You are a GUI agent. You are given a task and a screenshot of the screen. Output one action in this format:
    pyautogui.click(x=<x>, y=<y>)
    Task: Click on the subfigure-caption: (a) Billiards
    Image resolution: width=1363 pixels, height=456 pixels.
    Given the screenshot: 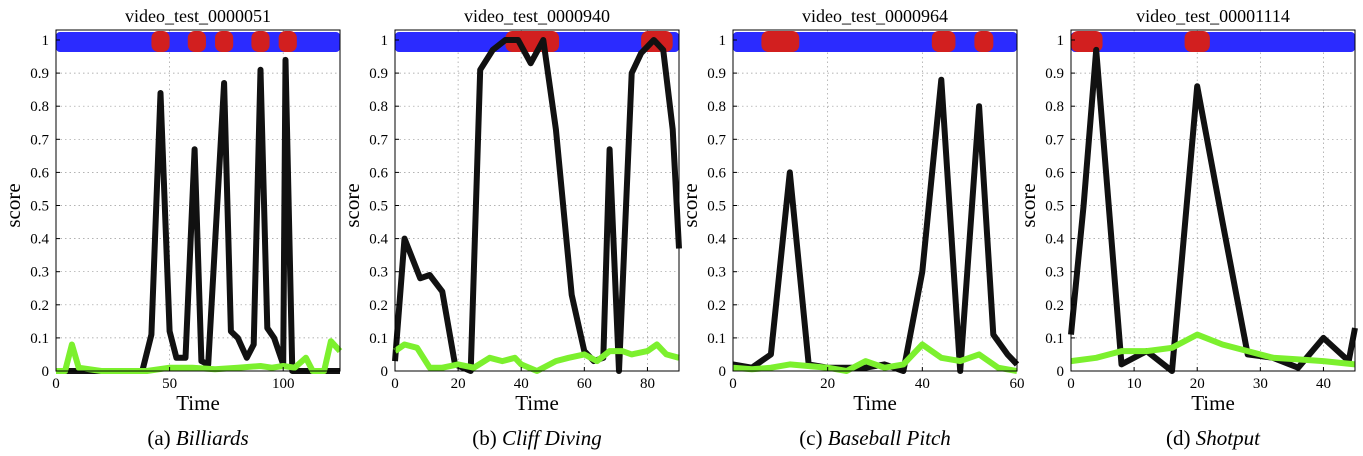 What is the action you would take?
    pyautogui.click(x=197, y=438)
    